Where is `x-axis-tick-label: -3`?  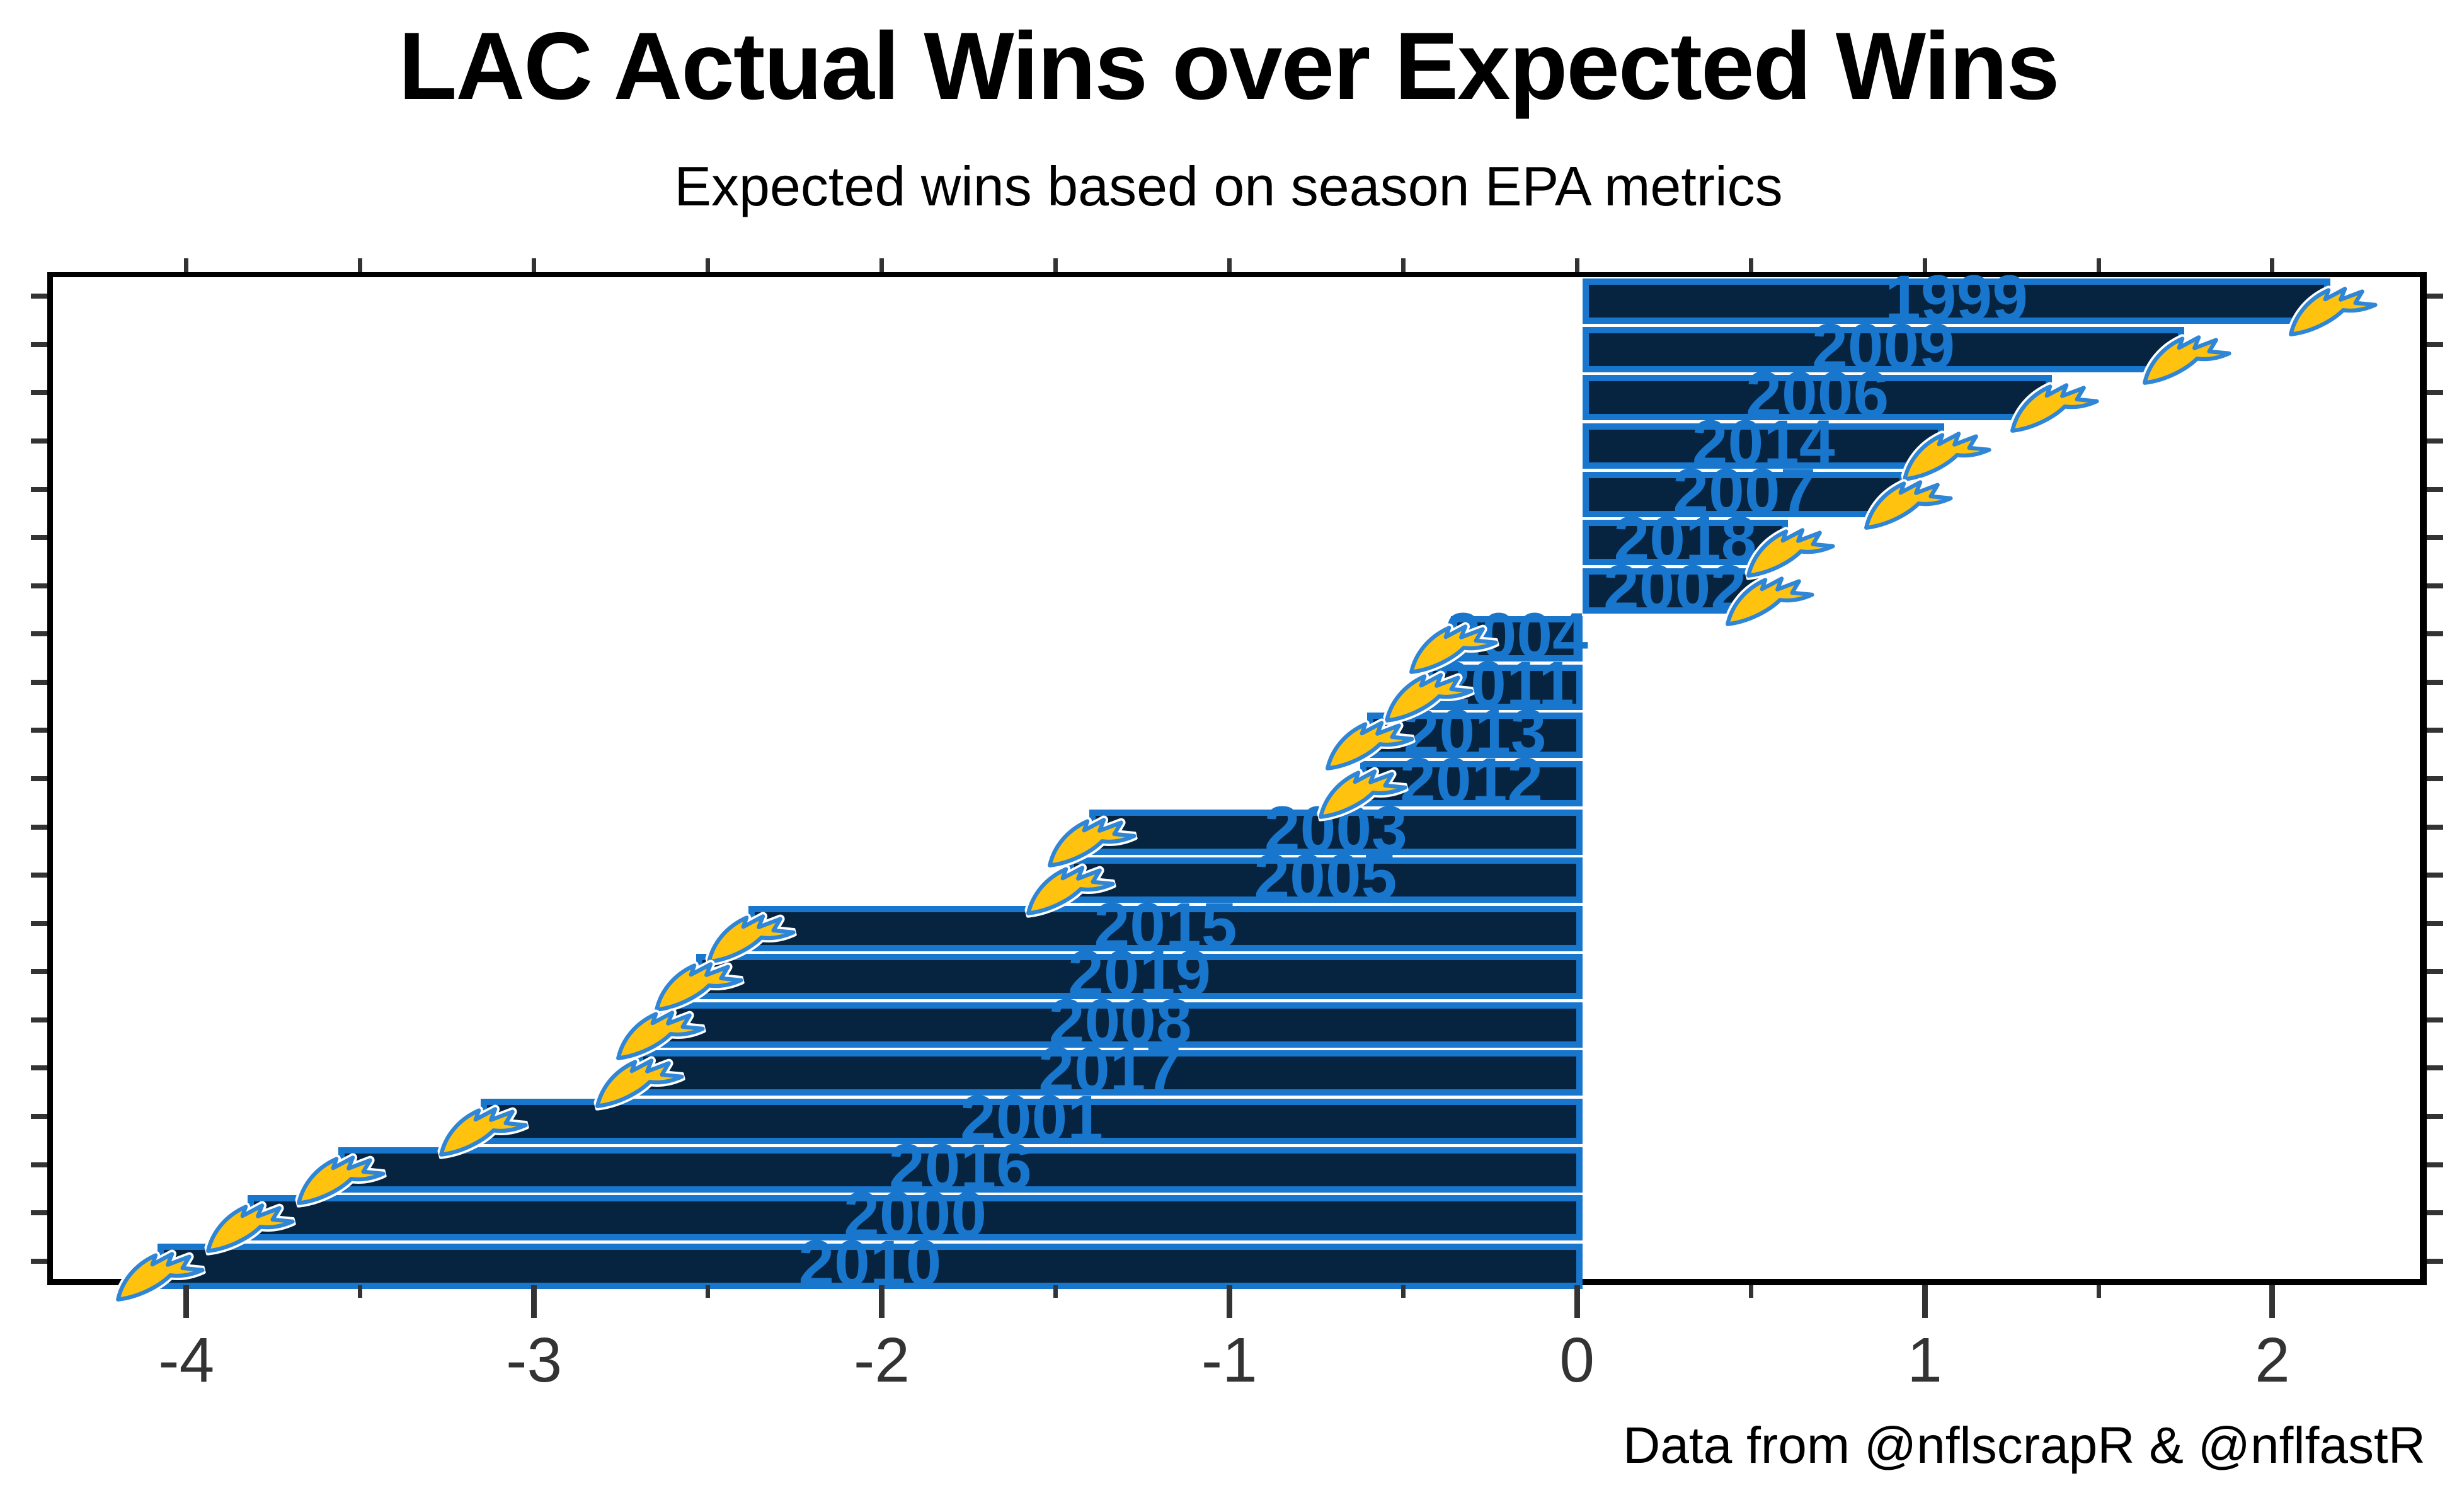
x-axis-tick-label: -3 is located at coordinates (534, 1360).